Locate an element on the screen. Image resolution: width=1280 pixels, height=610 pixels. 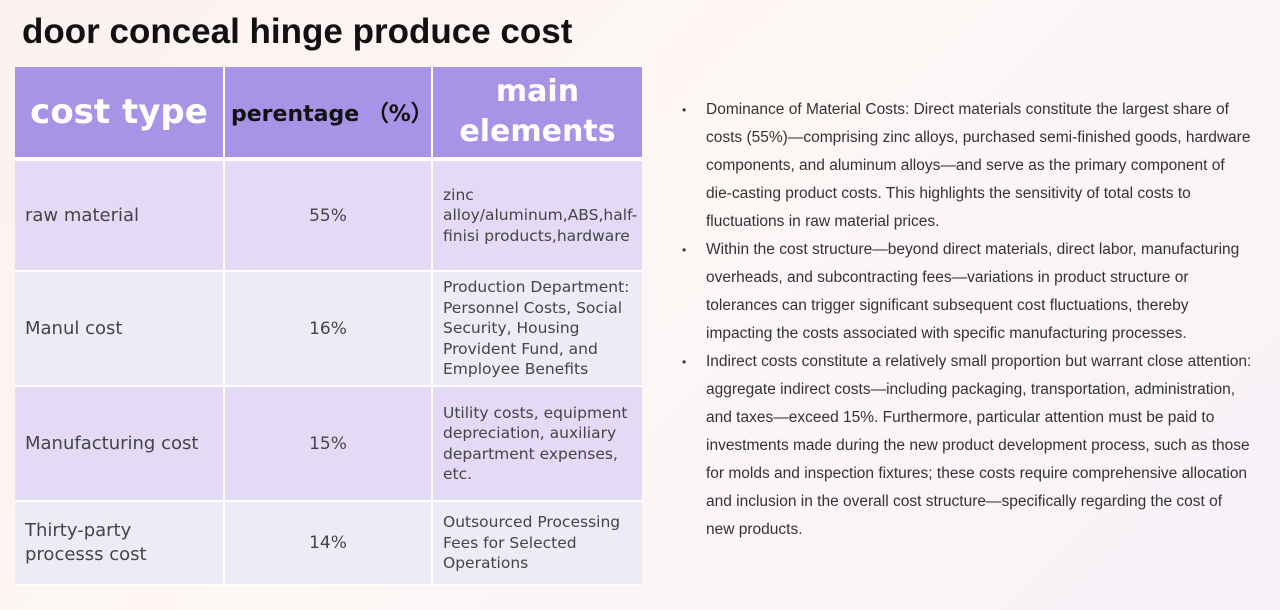
header-percentage: perentage （%） is located at coordinates (328, 114).